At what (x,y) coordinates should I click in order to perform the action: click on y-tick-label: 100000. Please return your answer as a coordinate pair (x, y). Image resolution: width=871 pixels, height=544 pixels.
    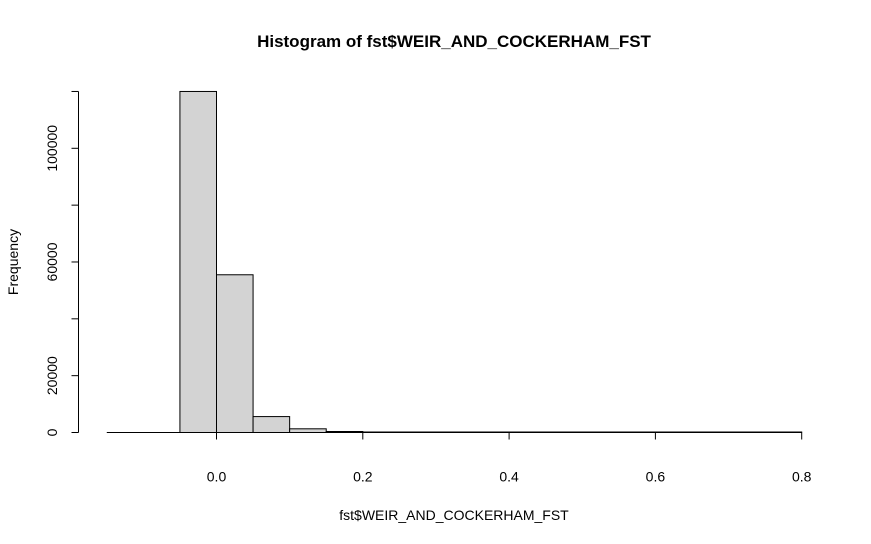
    Looking at the image, I should click on (52, 148).